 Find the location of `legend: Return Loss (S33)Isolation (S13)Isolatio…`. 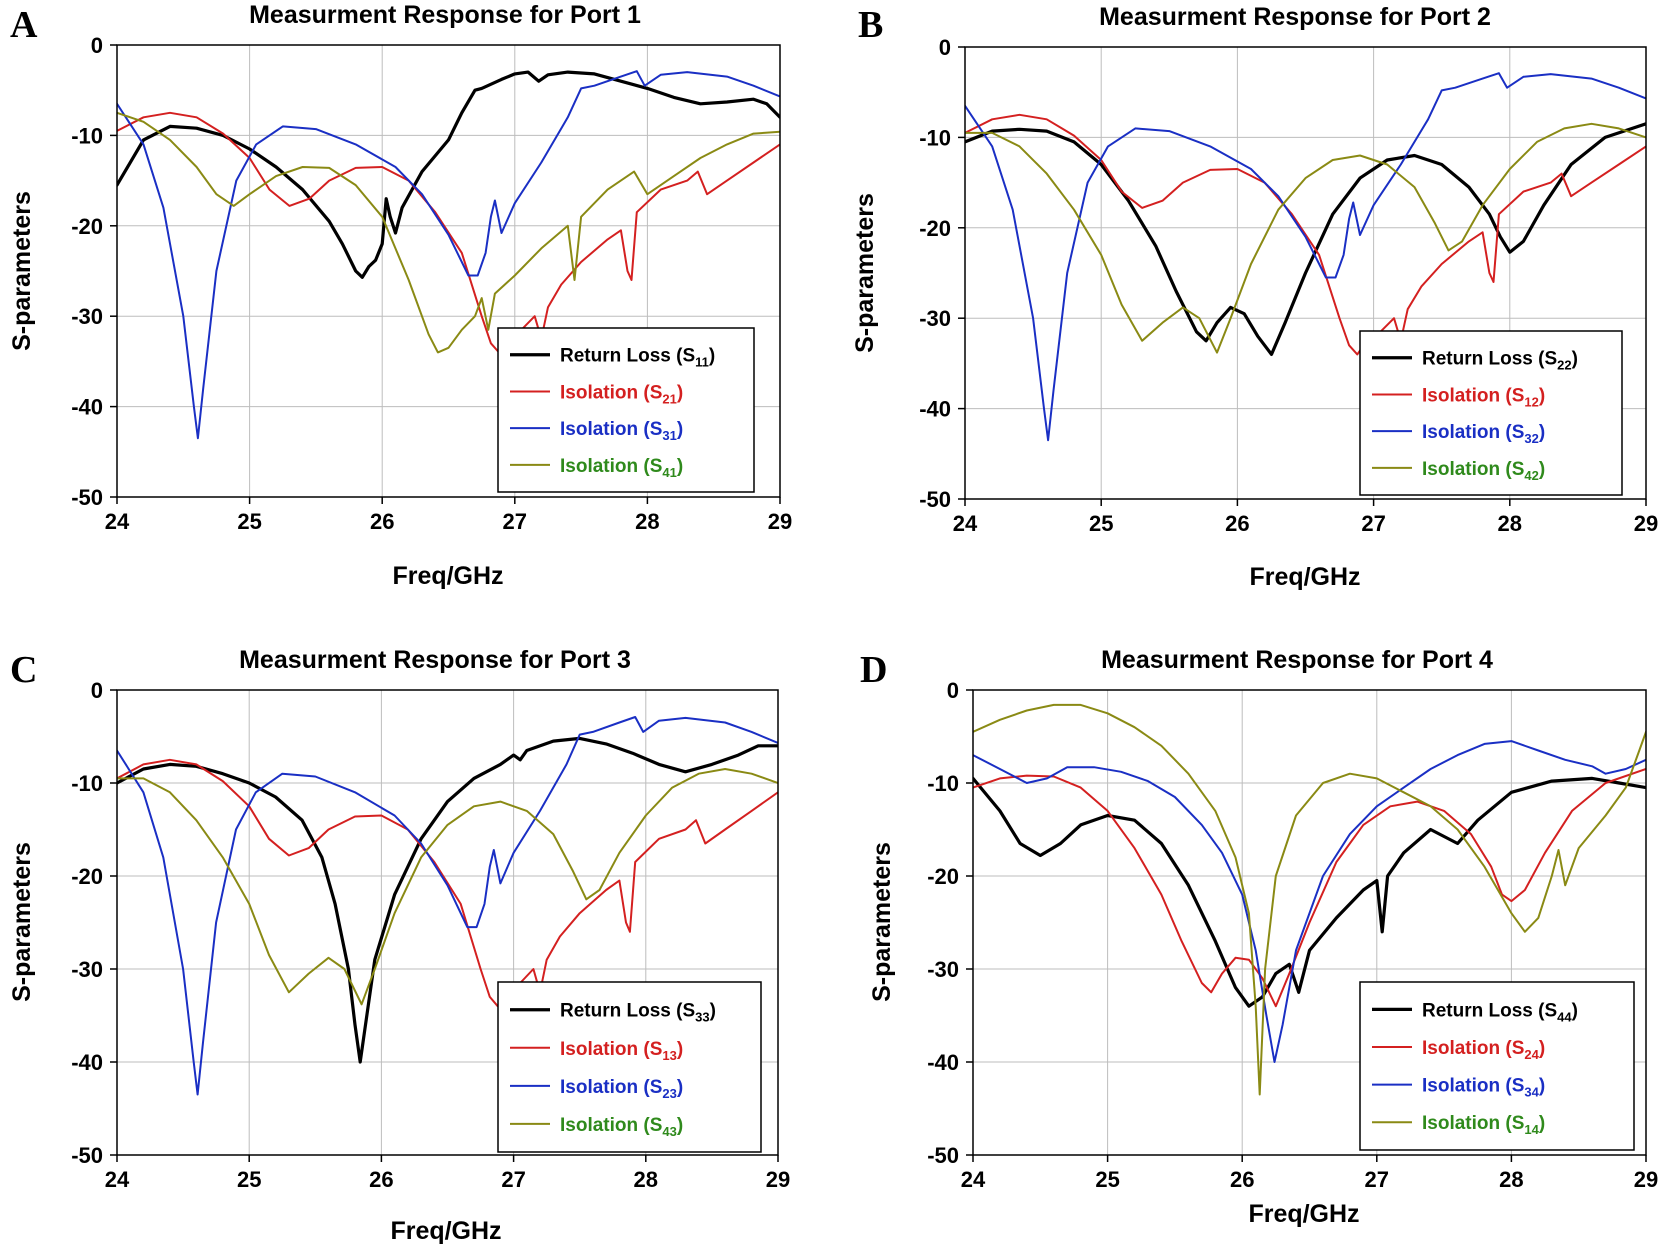

legend: Return Loss (S33)Isolation (S13)Isolatio… is located at coordinates (629, 1067).